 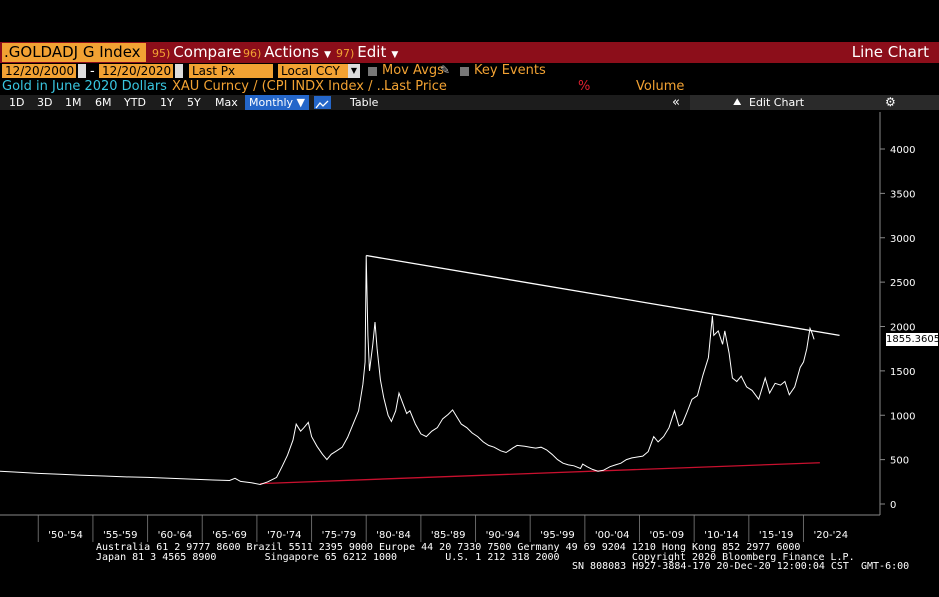 I want to click on end-date-input: 12/20/2020, so click(x=136, y=71).